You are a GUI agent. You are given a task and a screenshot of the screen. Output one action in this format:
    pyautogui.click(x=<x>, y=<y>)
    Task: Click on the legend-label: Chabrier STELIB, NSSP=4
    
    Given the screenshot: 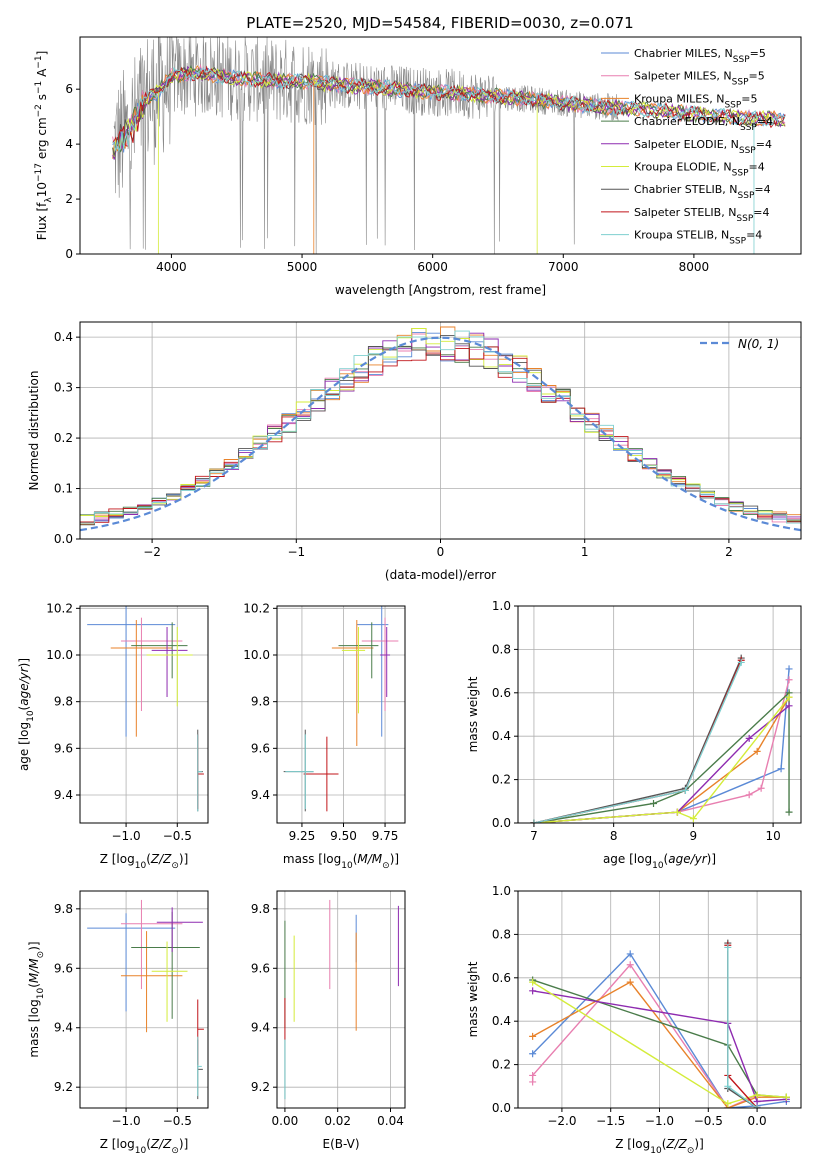 What is the action you would take?
    pyautogui.click(x=702, y=192)
    